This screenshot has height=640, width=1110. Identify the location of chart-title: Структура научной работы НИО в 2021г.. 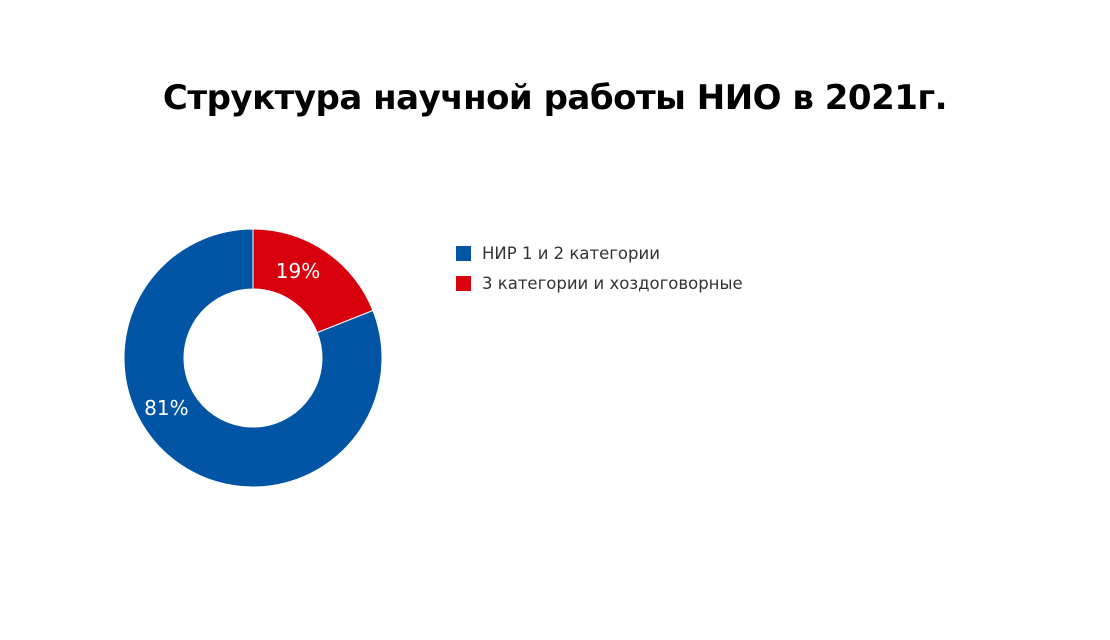
(555, 98).